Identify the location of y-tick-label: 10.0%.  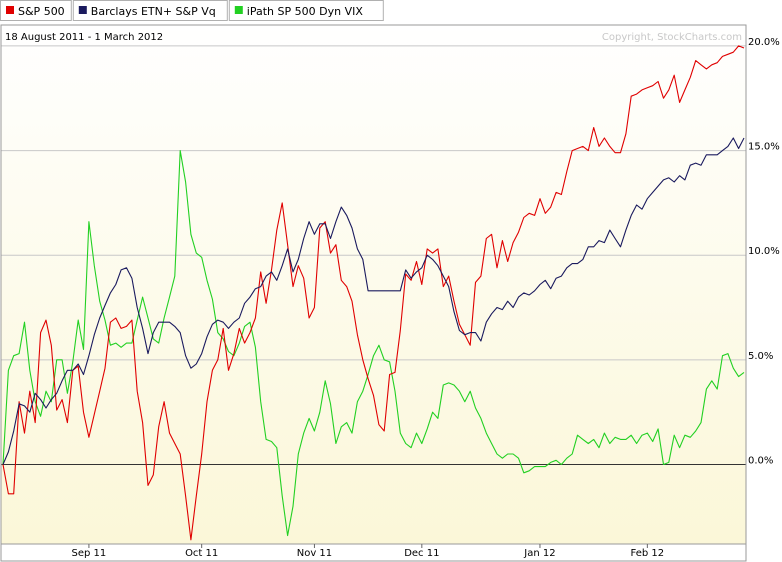
(764, 251).